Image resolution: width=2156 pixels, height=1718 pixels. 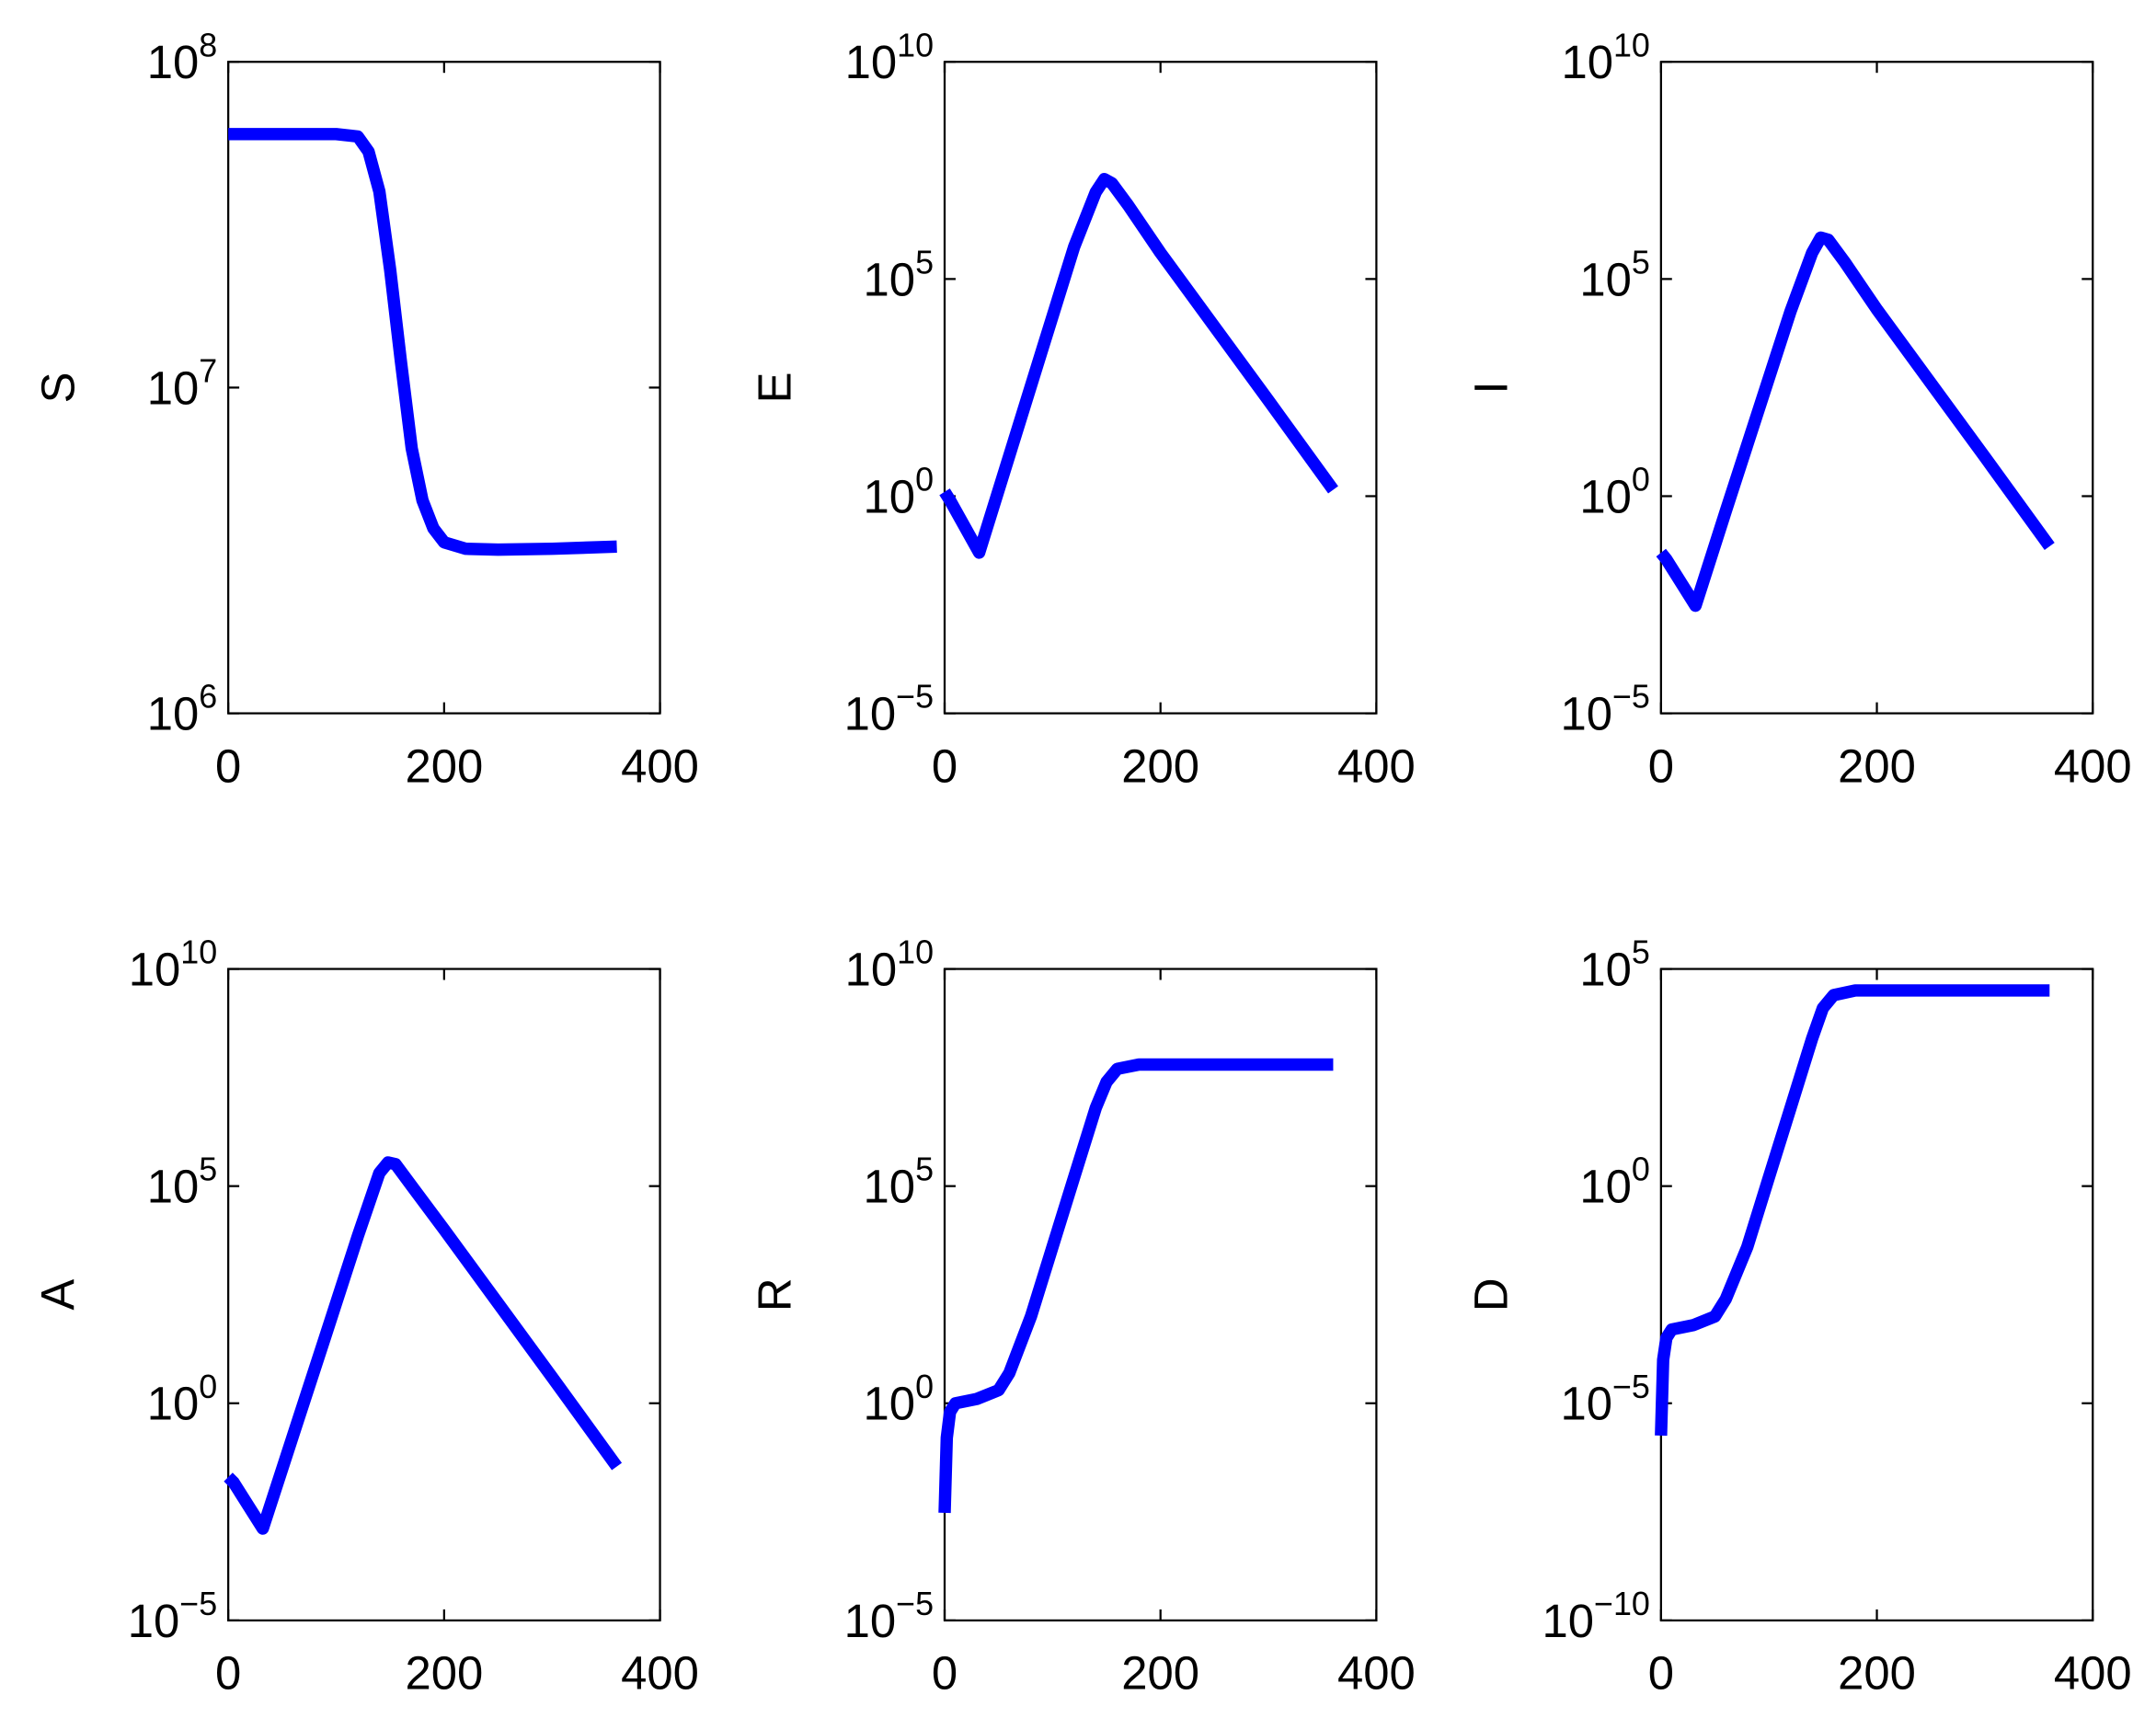 I want to click on y-axis-label: R, so click(x=775, y=1294).